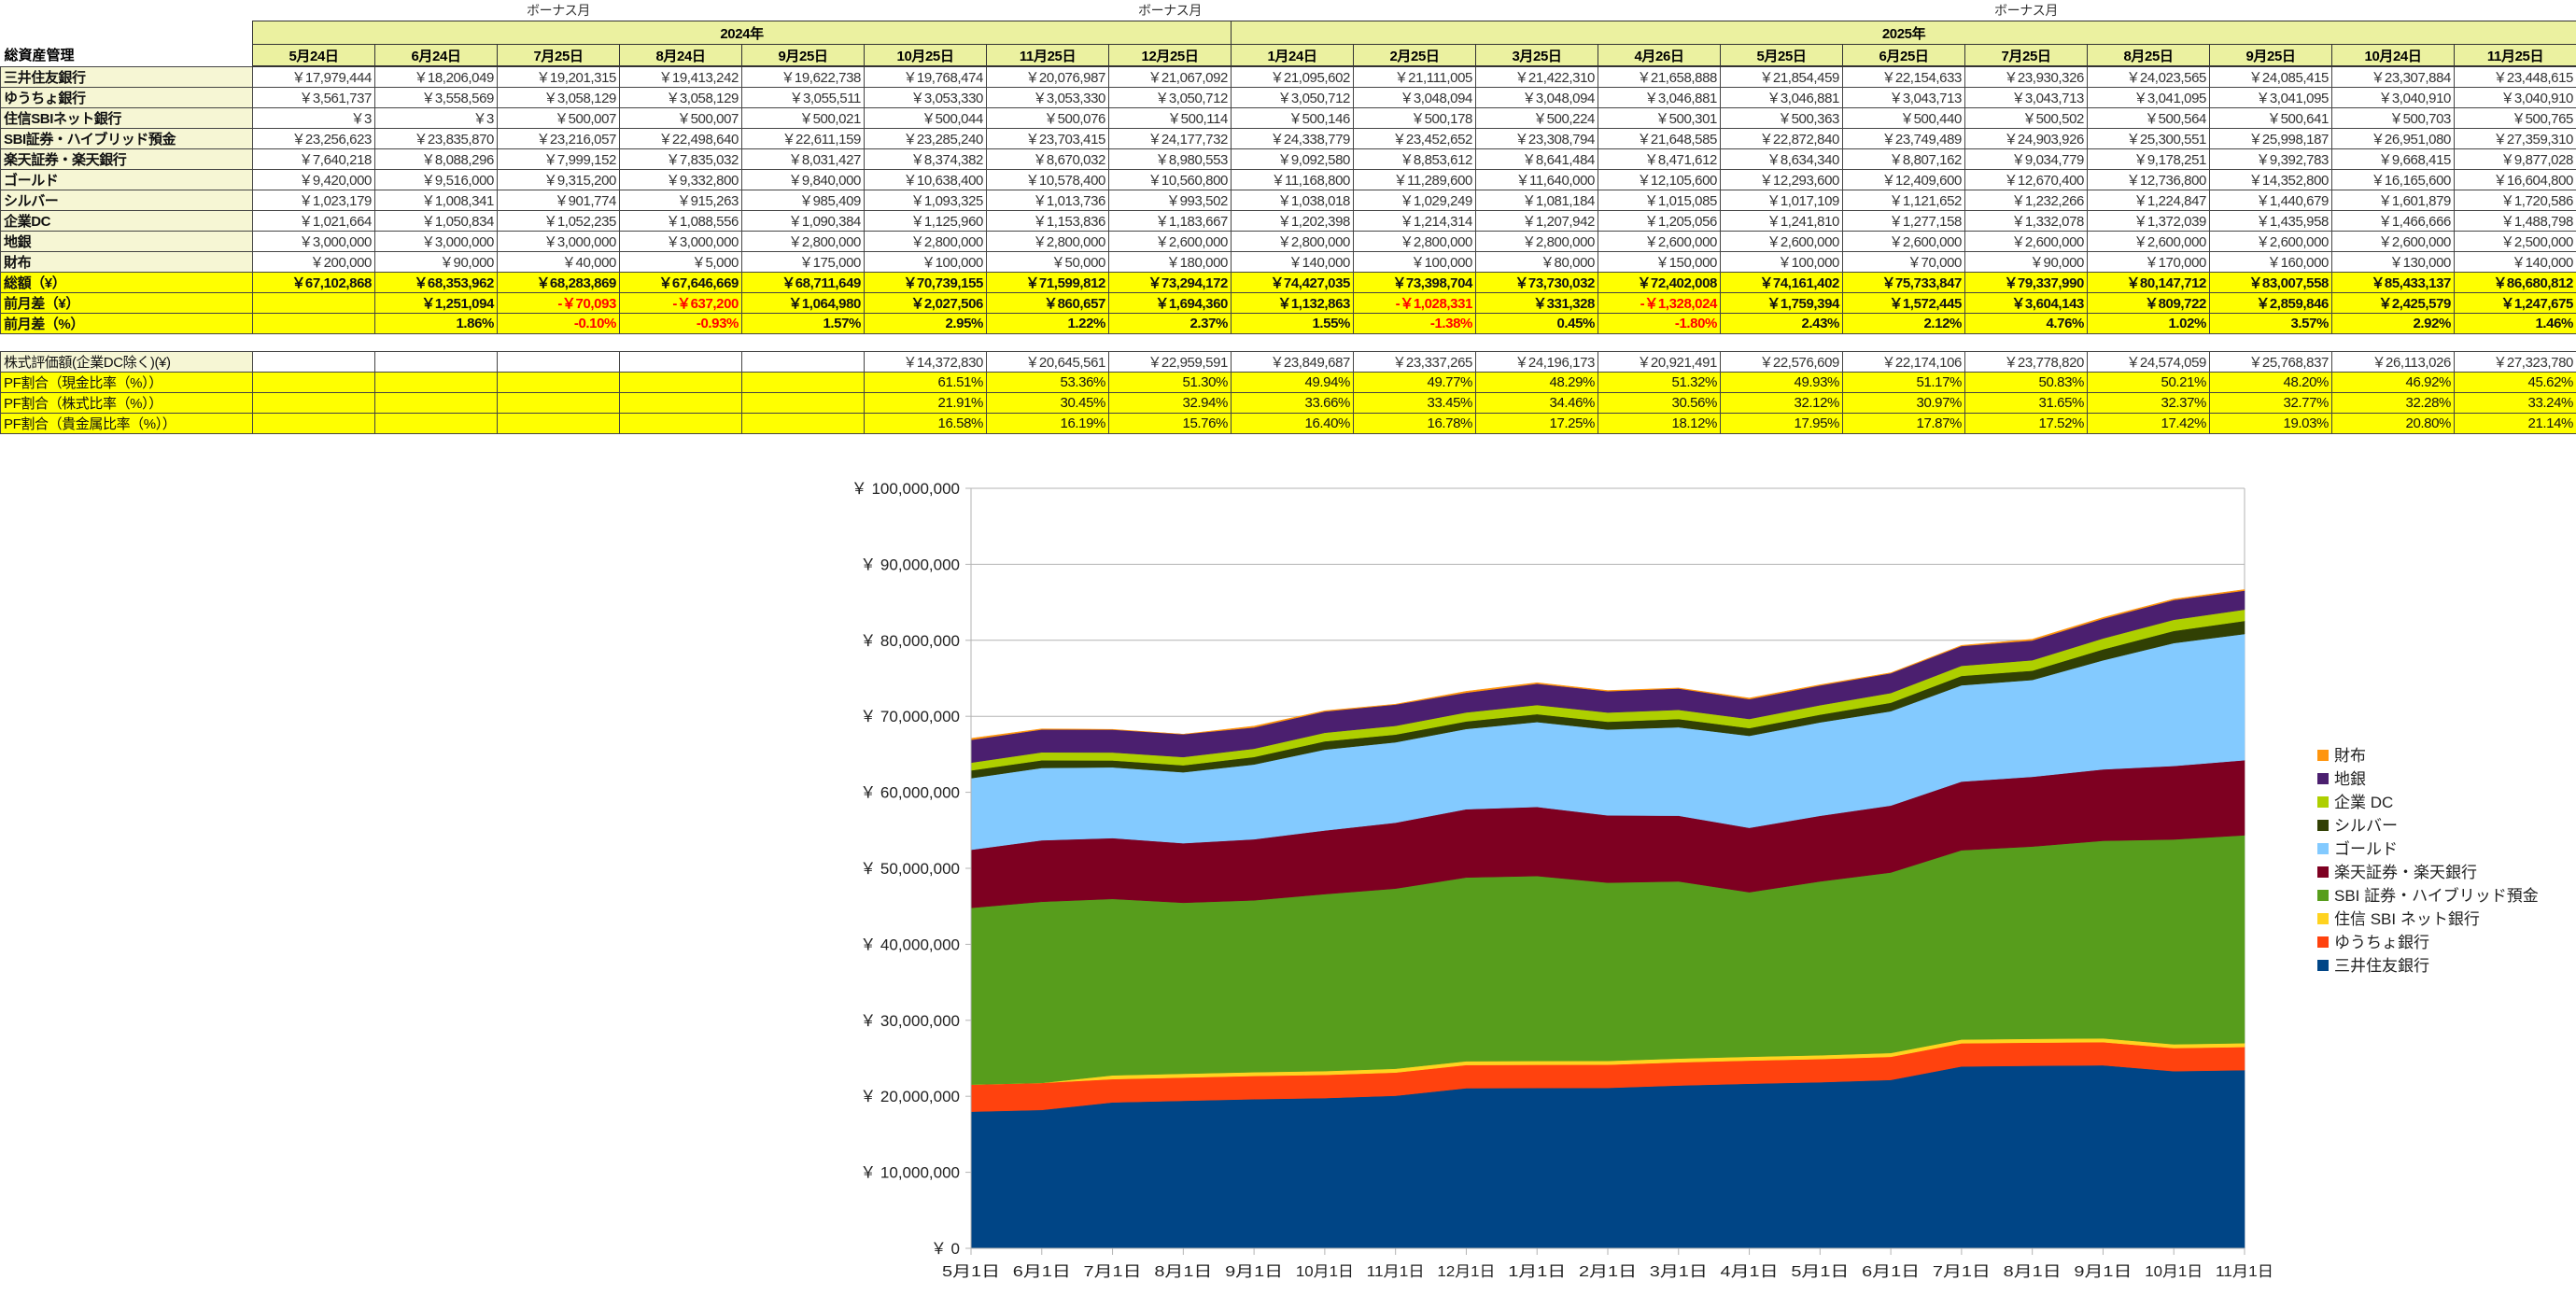 This screenshot has height=1309, width=2576. What do you see at coordinates (559, 159) in the screenshot?
I see `value-cell: ￥7,999,152` at bounding box center [559, 159].